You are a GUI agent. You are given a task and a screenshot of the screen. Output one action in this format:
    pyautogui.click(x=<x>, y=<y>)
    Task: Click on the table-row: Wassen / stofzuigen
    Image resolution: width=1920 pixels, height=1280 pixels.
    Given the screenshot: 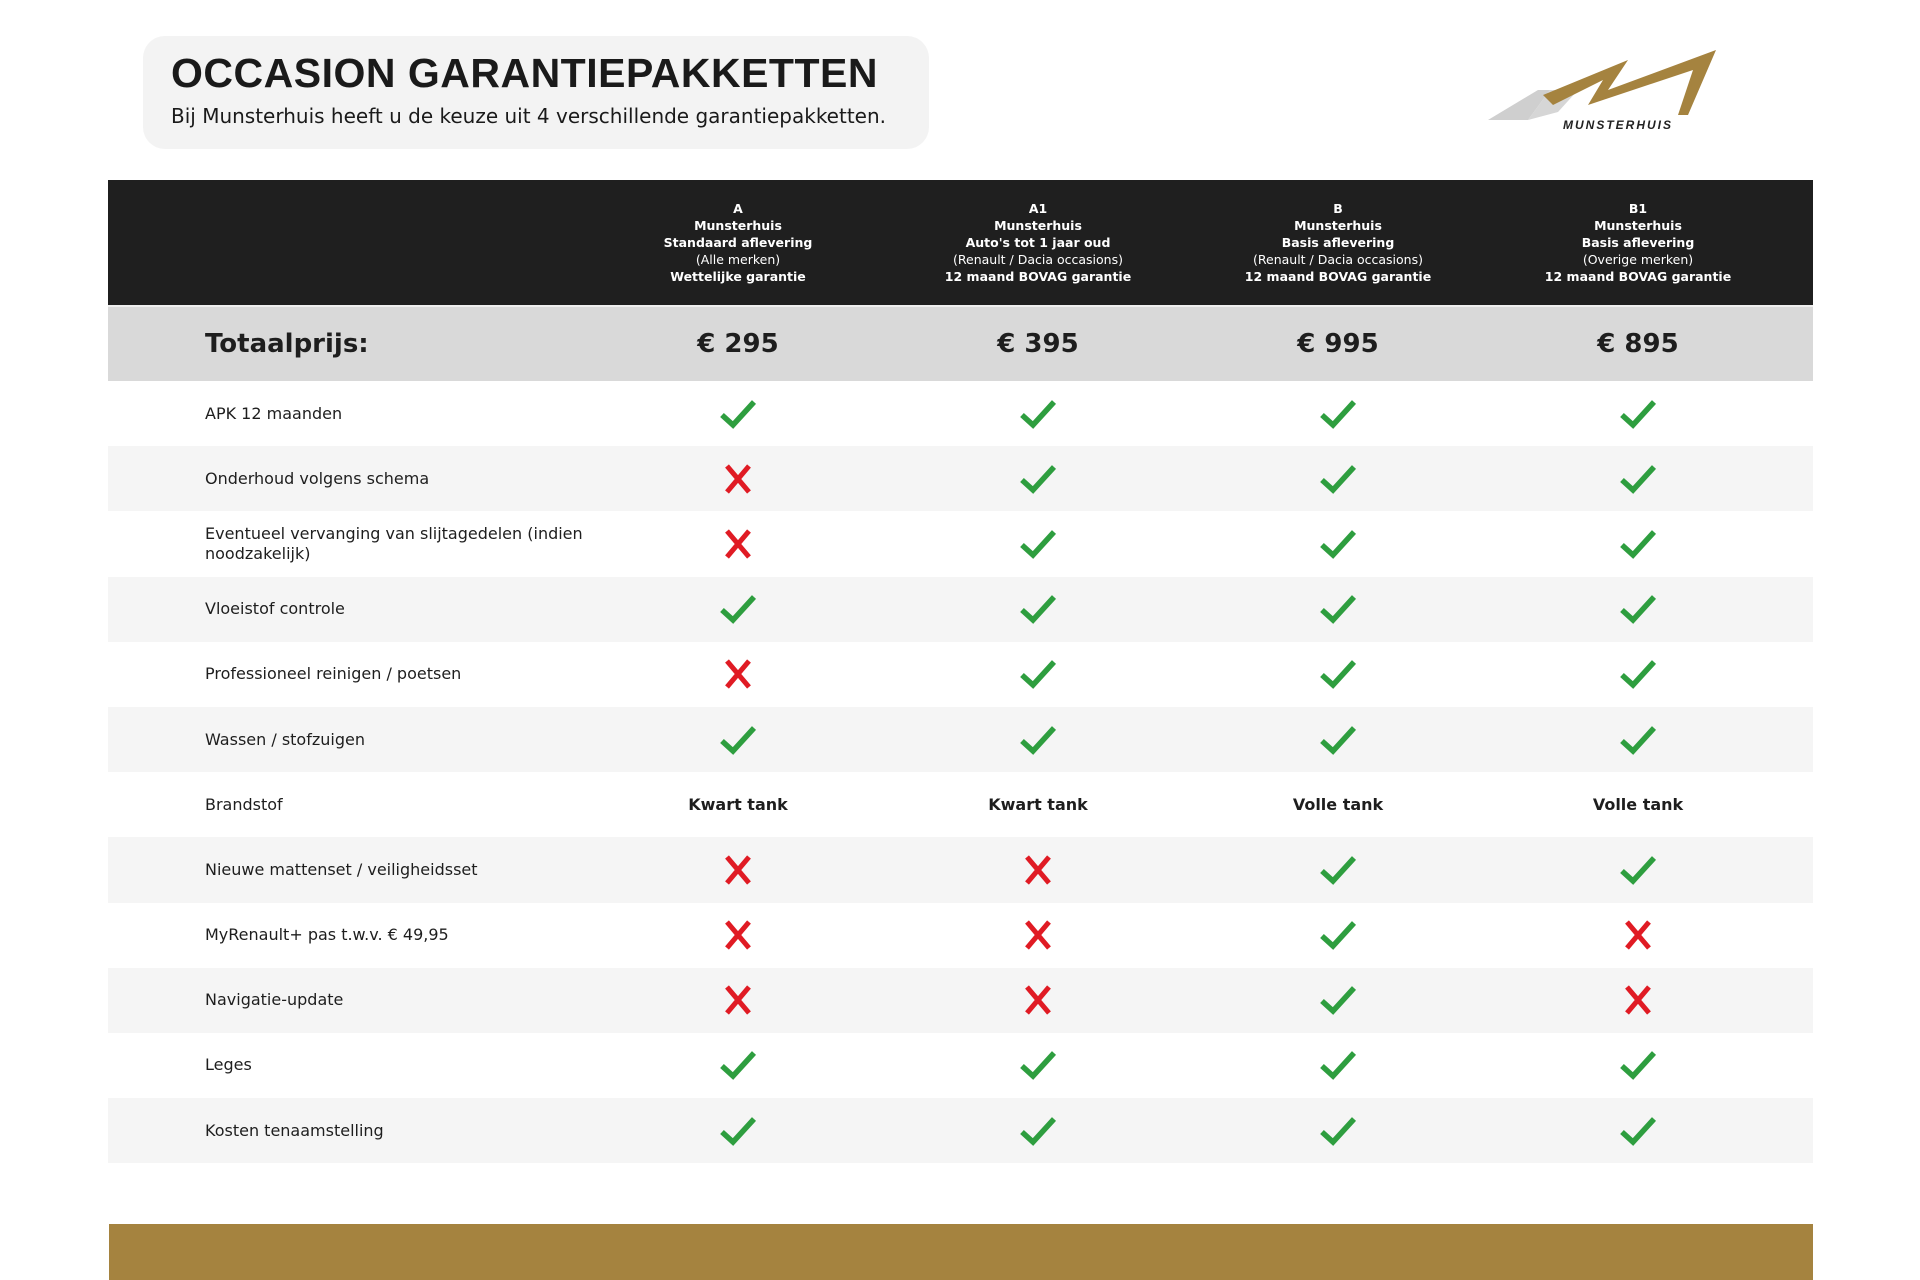 What is the action you would take?
    pyautogui.click(x=960, y=739)
    